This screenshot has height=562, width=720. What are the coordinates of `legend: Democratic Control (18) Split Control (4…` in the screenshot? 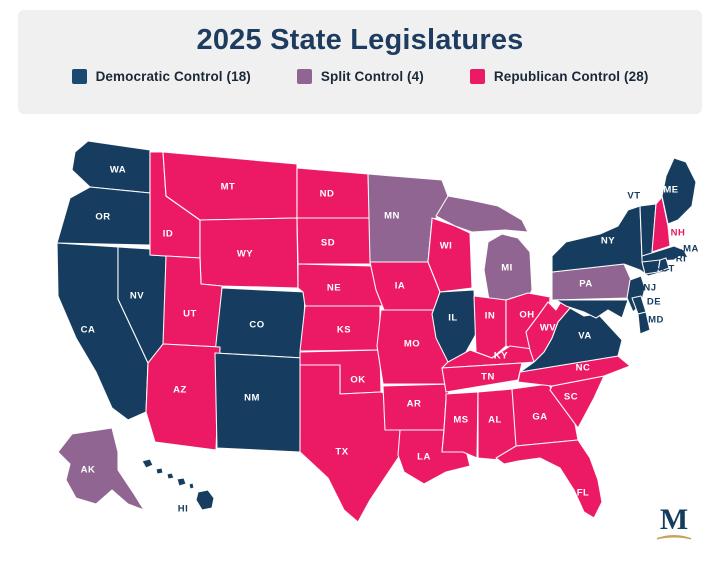 It's located at (360, 76).